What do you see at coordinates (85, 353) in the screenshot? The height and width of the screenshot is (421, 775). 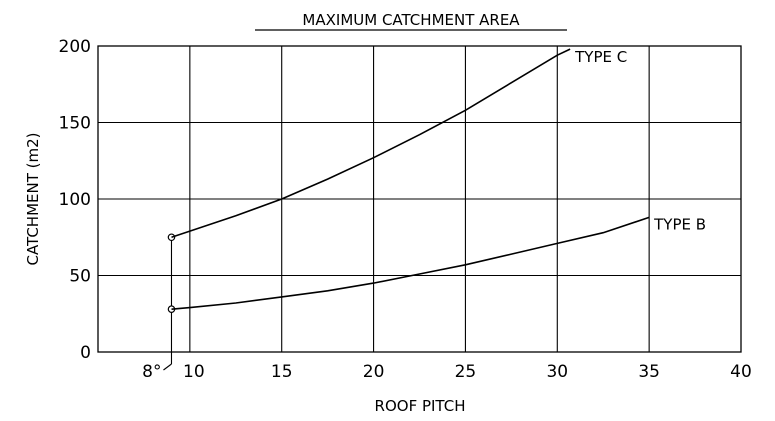 I see `y-tick-label: 0` at bounding box center [85, 353].